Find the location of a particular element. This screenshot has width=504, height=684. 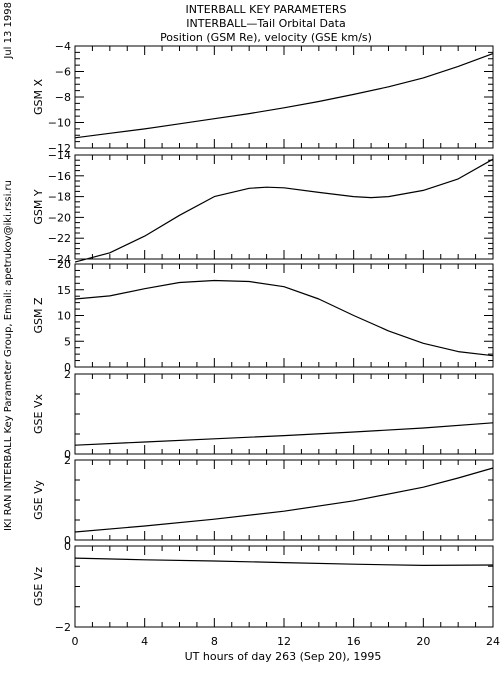

x-tick-label: 20 is located at coordinates (423, 641).